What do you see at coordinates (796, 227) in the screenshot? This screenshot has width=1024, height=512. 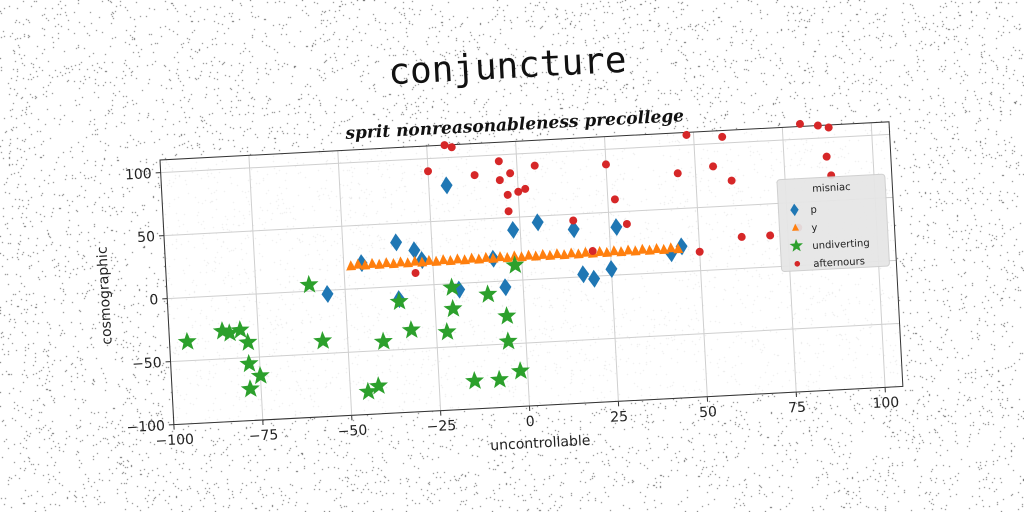 I see `legend-y-marker` at bounding box center [796, 227].